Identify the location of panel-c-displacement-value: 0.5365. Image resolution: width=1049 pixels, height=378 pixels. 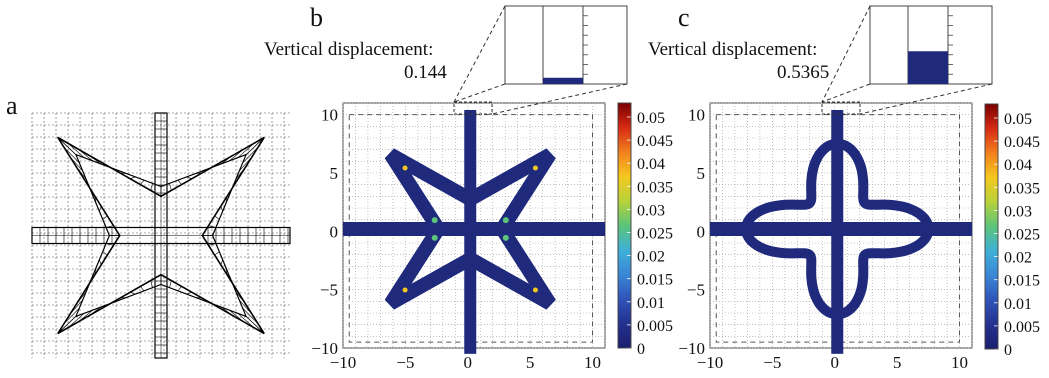
(803, 72).